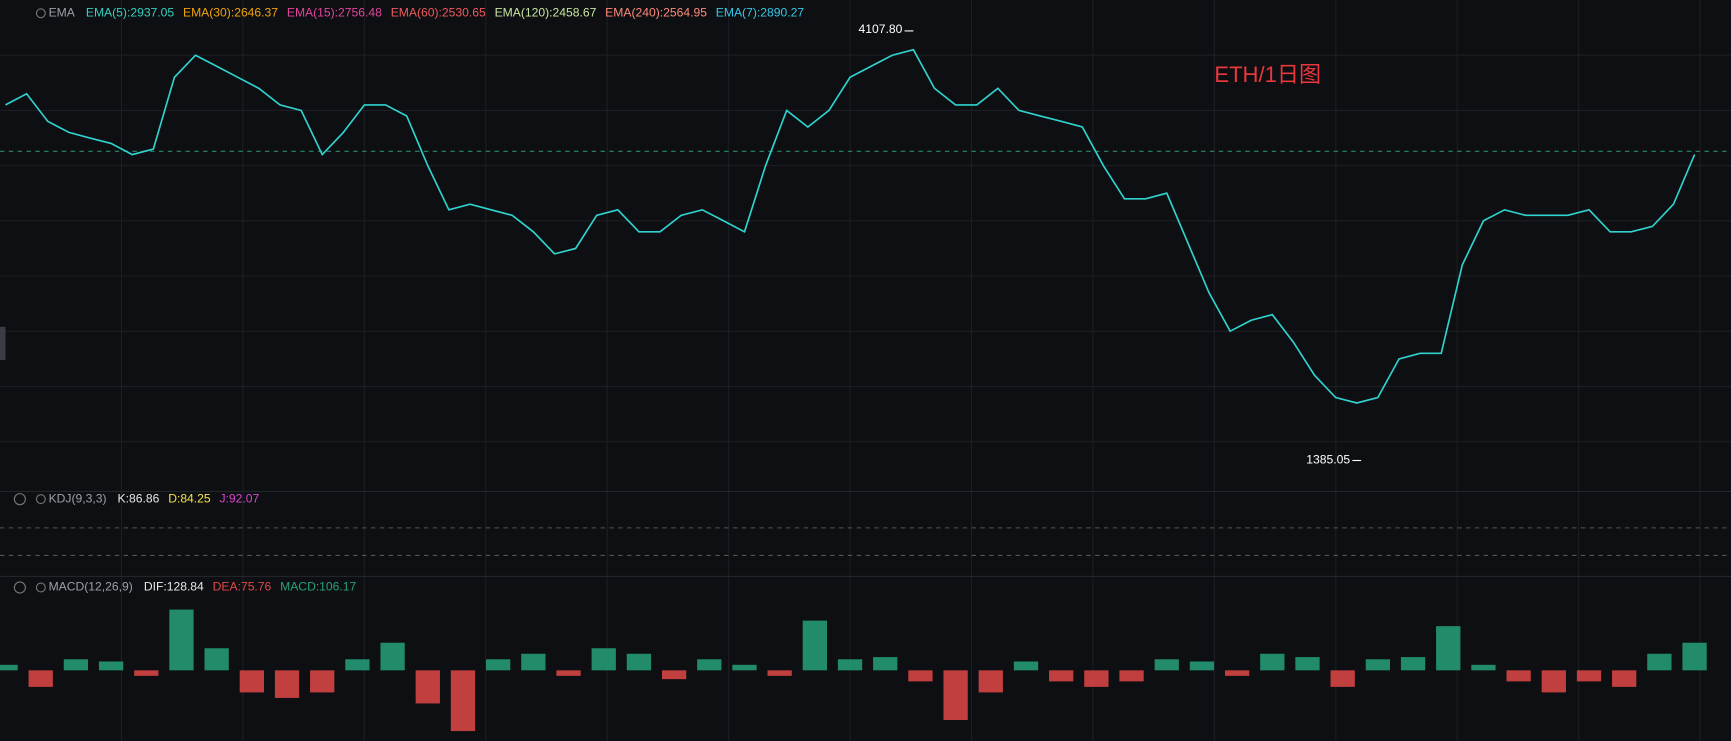 The image size is (1731, 741). I want to click on indicator-value: EMA(120):2458.67, so click(546, 12).